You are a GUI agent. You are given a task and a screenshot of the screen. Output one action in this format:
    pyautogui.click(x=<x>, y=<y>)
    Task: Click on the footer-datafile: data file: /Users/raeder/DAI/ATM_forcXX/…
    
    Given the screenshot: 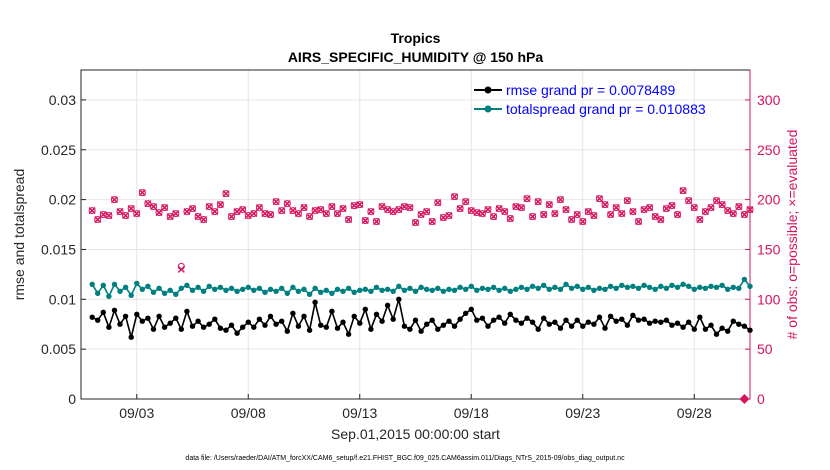 What is the action you would take?
    pyautogui.click(x=405, y=458)
    